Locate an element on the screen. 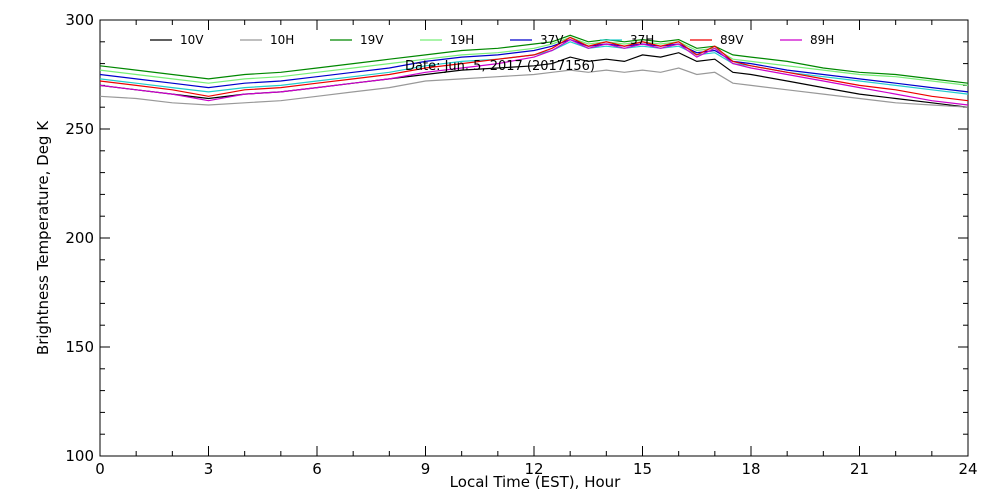  x-tick-label: 24 is located at coordinates (967, 469).